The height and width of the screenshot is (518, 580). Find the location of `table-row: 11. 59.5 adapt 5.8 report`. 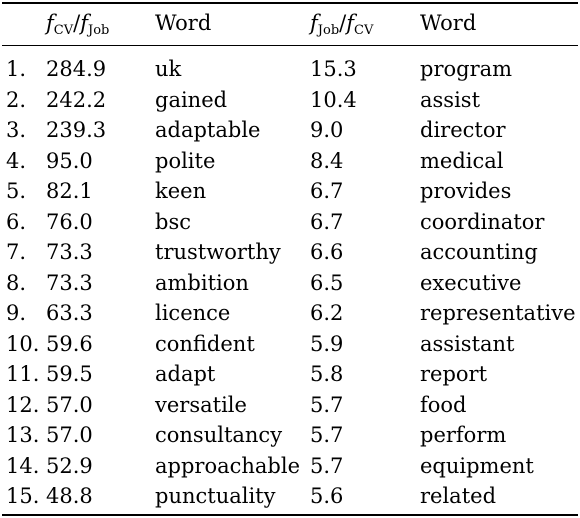

table-row: 11. 59.5 adapt 5.8 report is located at coordinates (290, 374).